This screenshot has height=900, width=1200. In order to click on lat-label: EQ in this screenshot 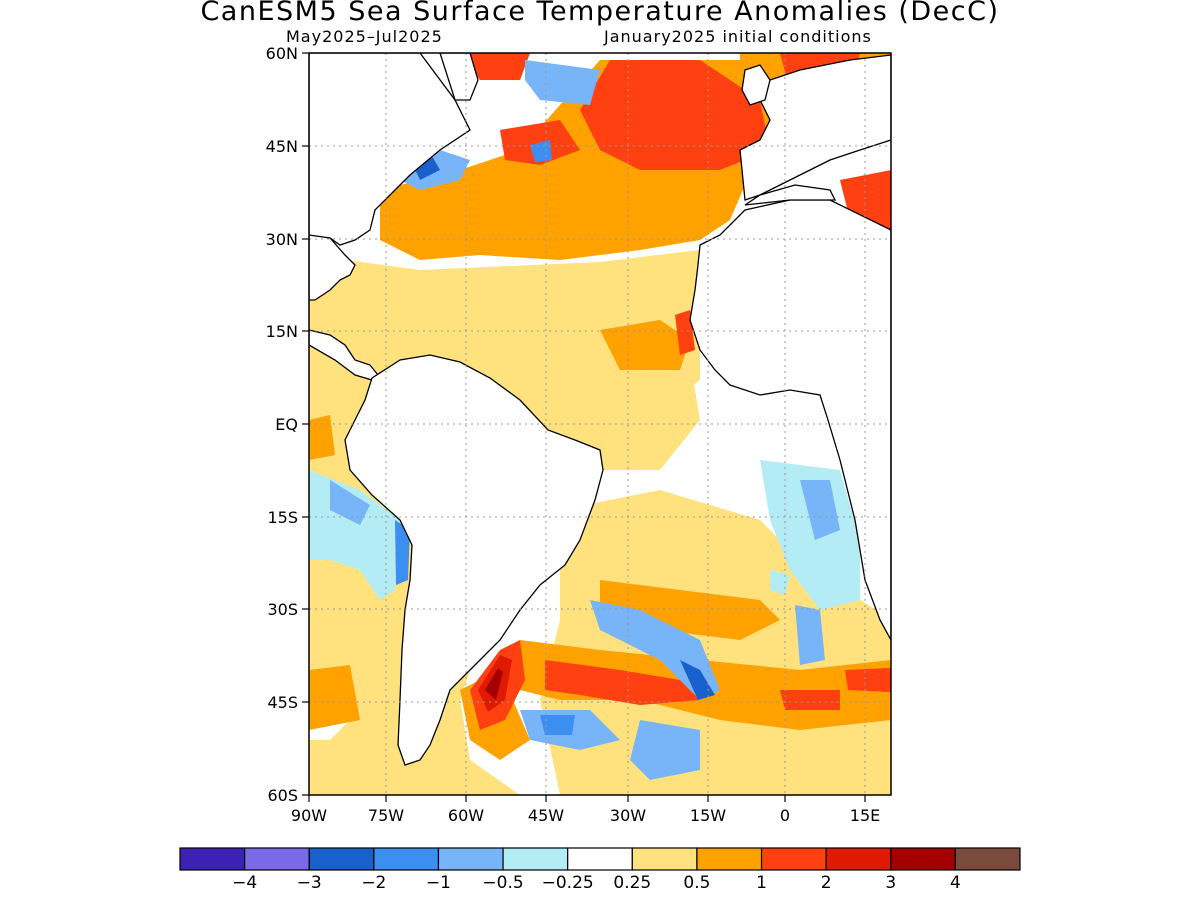, I will do `click(286, 424)`.